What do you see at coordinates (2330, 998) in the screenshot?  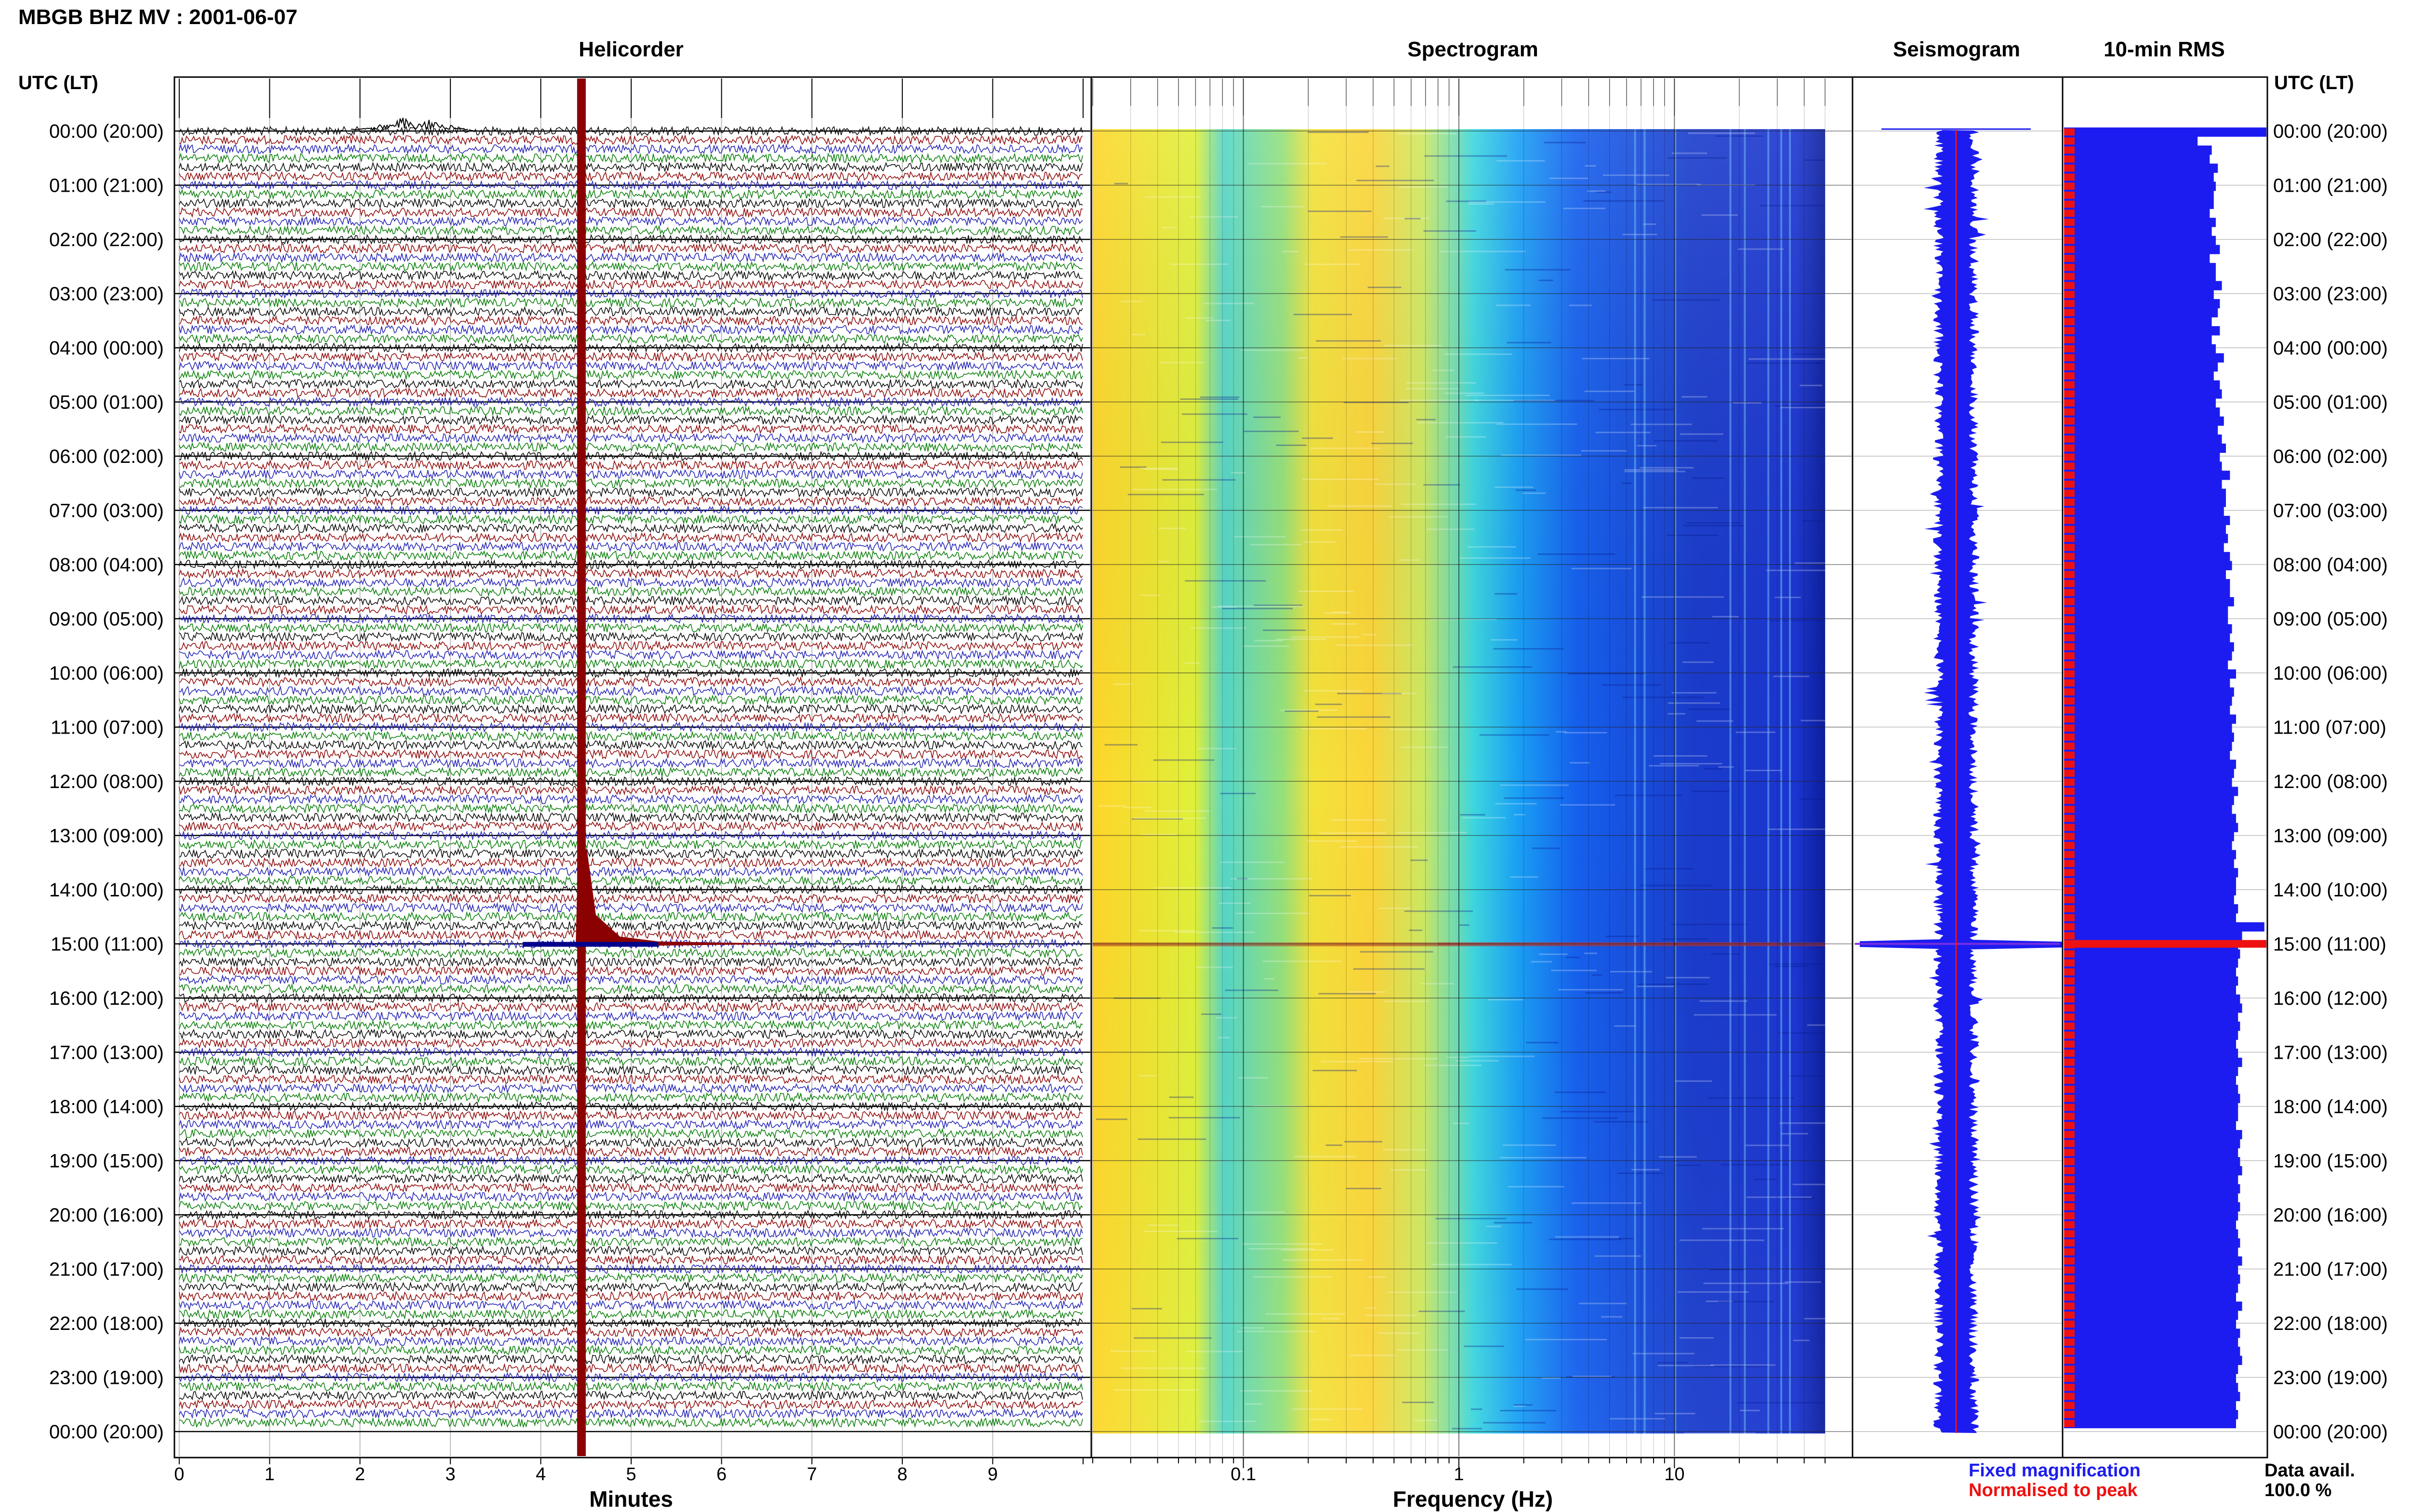 I see `utc-label-right: 16:00 (12:00)` at bounding box center [2330, 998].